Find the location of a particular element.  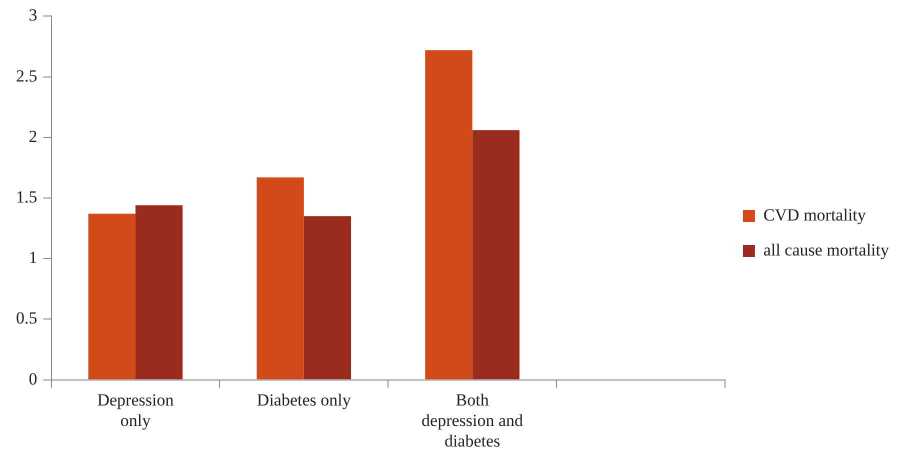

legend-label: all cause mortality is located at coordinates (826, 250).